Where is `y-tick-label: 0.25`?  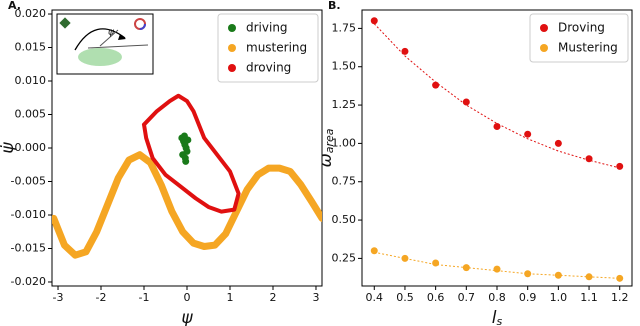 y-tick-label: 0.25 is located at coordinates (344, 257).